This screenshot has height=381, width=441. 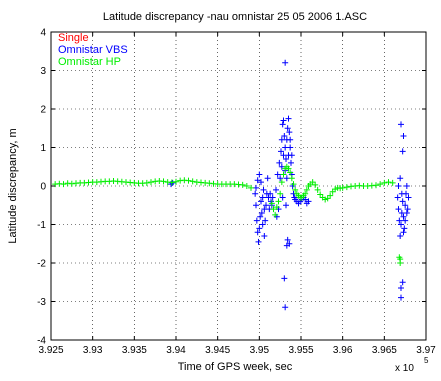 What do you see at coordinates (217, 350) in the screenshot?
I see `x-tick-label: 3.945` at bounding box center [217, 350].